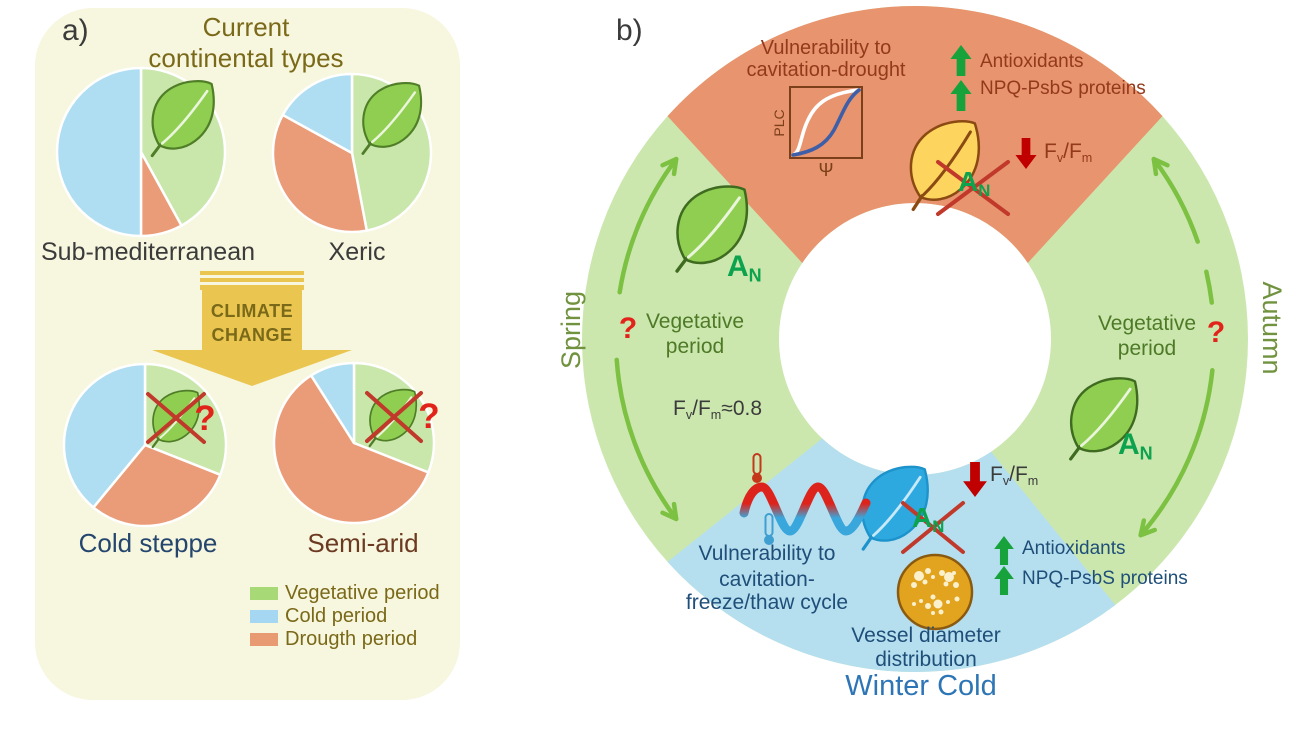  Describe the element at coordinates (757, 478) in the screenshot. I see `hot-thermometer-icon-bulb` at that location.